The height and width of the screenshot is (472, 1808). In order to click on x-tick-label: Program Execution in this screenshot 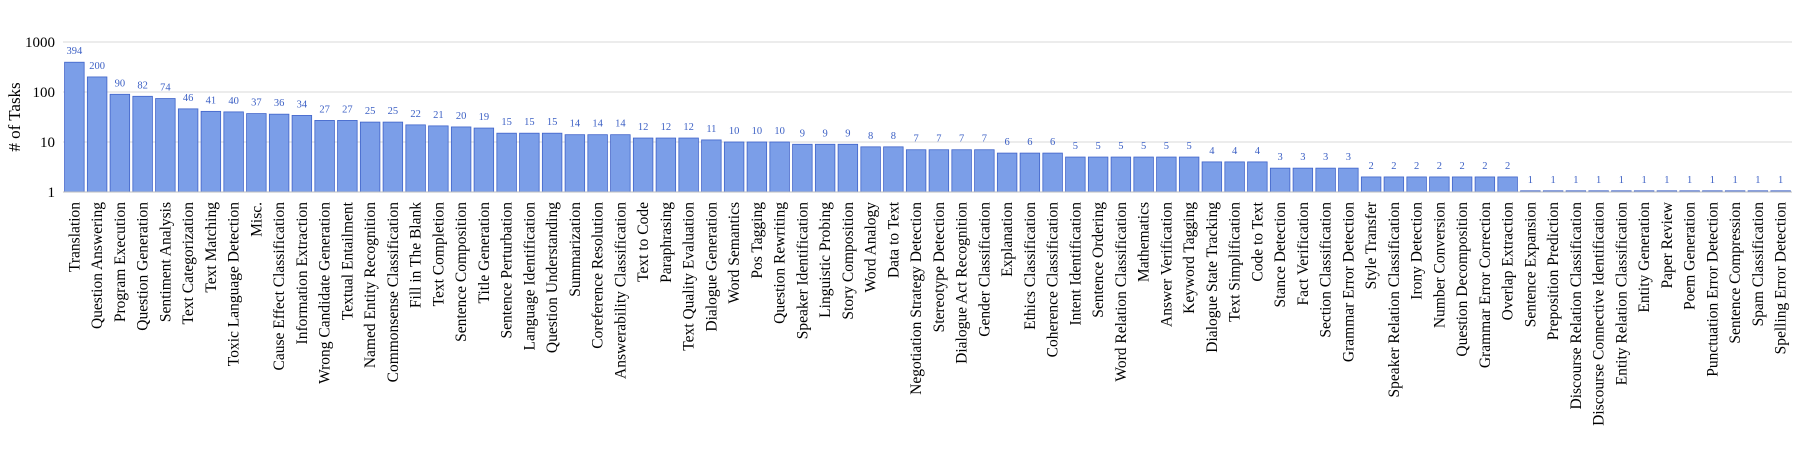, I will do `click(120, 262)`.